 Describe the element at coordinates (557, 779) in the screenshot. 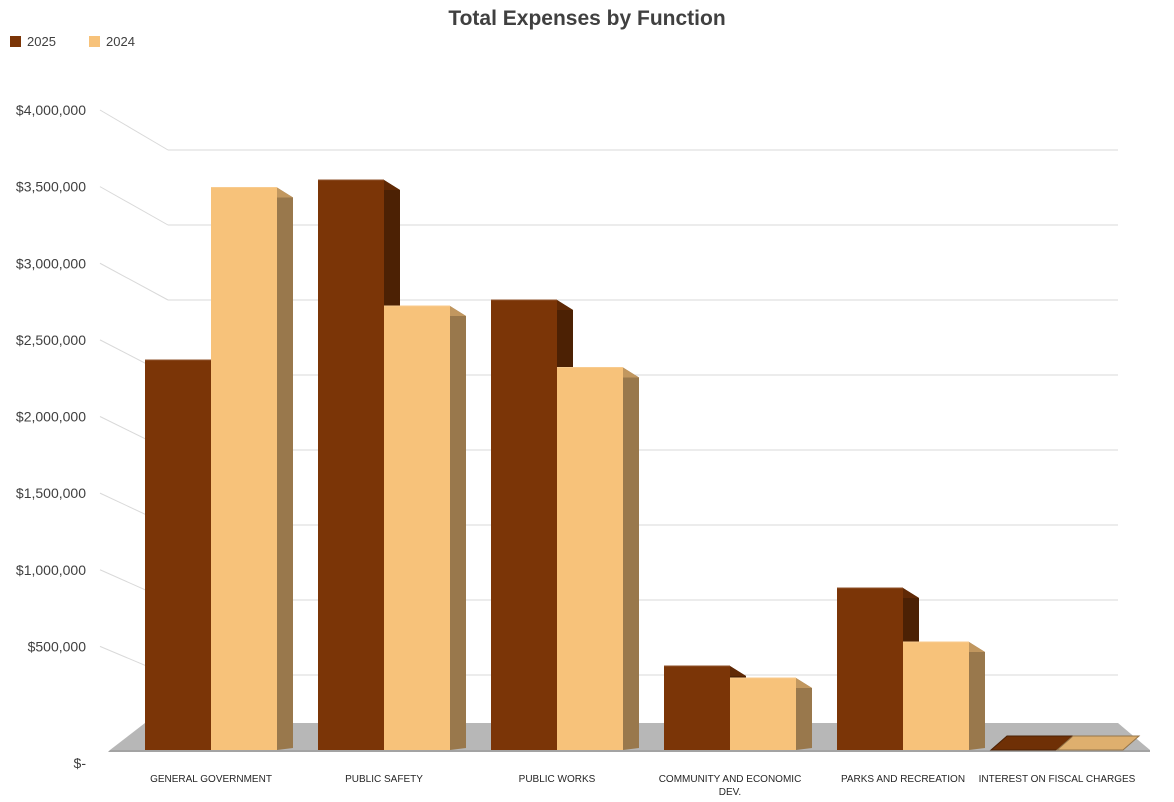

I see `x-tick-label: PUBLIC WORKS` at that location.